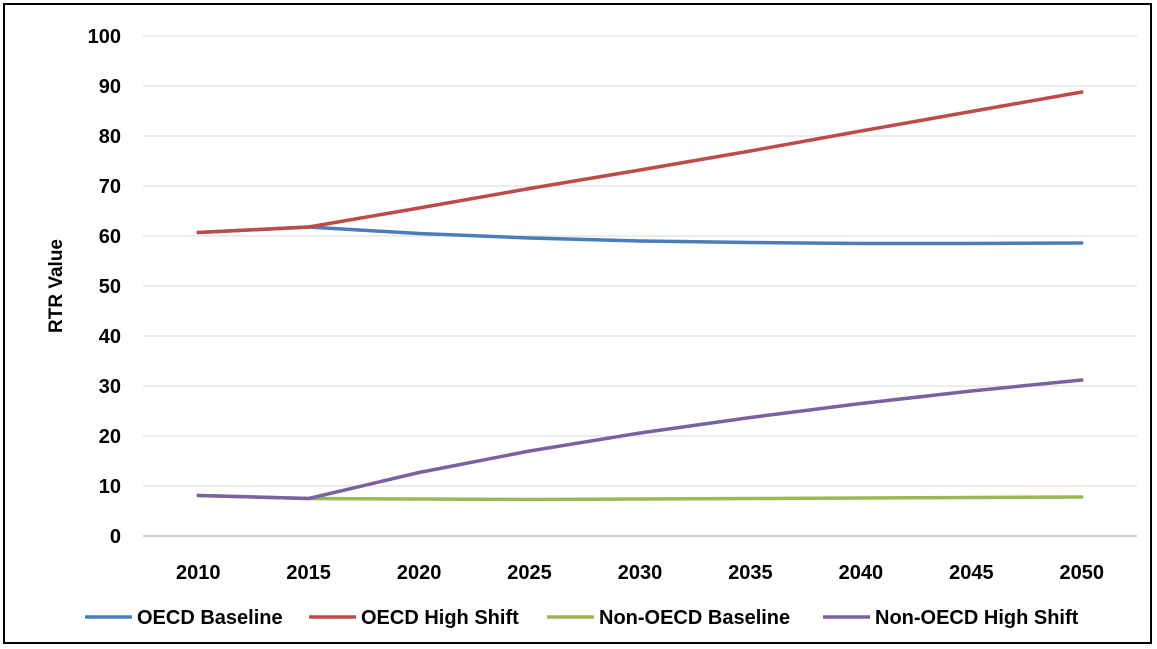 The height and width of the screenshot is (649, 1157). Describe the element at coordinates (110, 337) in the screenshot. I see `y-tick-label-40: 40` at that location.